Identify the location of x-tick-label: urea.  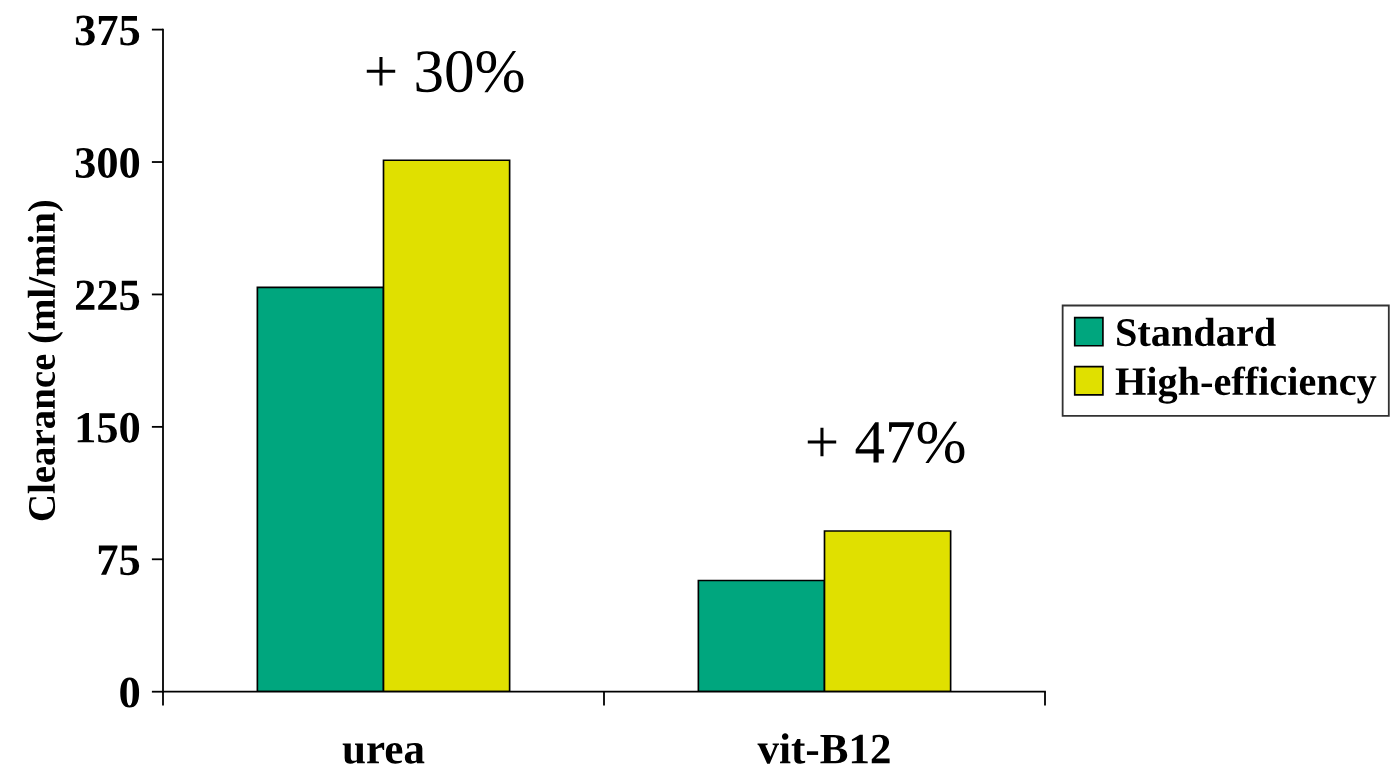
(383, 753).